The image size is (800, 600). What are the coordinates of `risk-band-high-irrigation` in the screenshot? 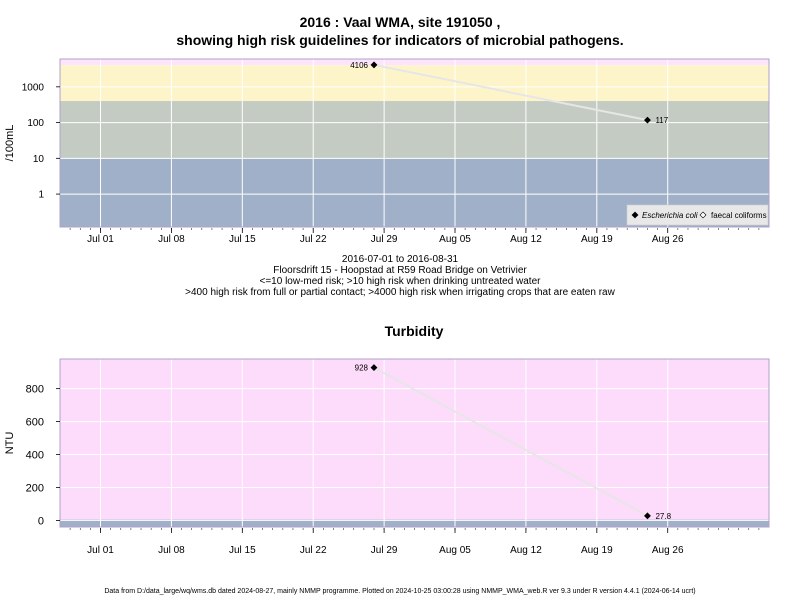 It's located at (414, 83).